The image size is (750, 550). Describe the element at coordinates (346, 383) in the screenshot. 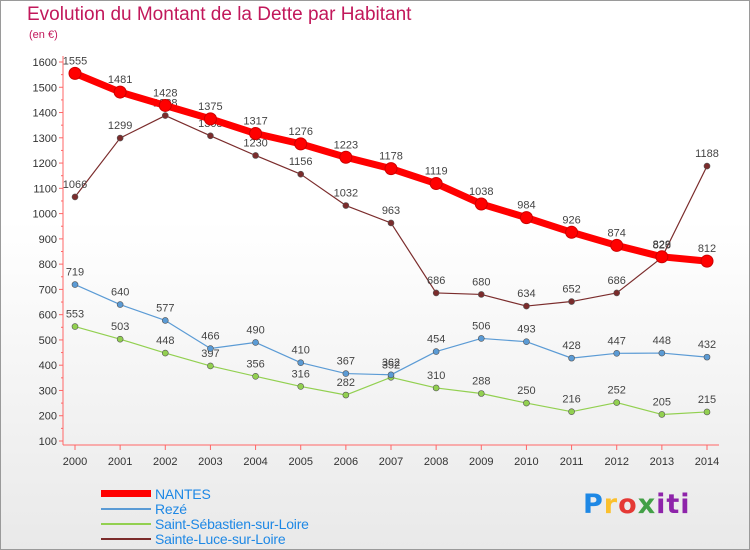

I see `data-label: 282` at that location.